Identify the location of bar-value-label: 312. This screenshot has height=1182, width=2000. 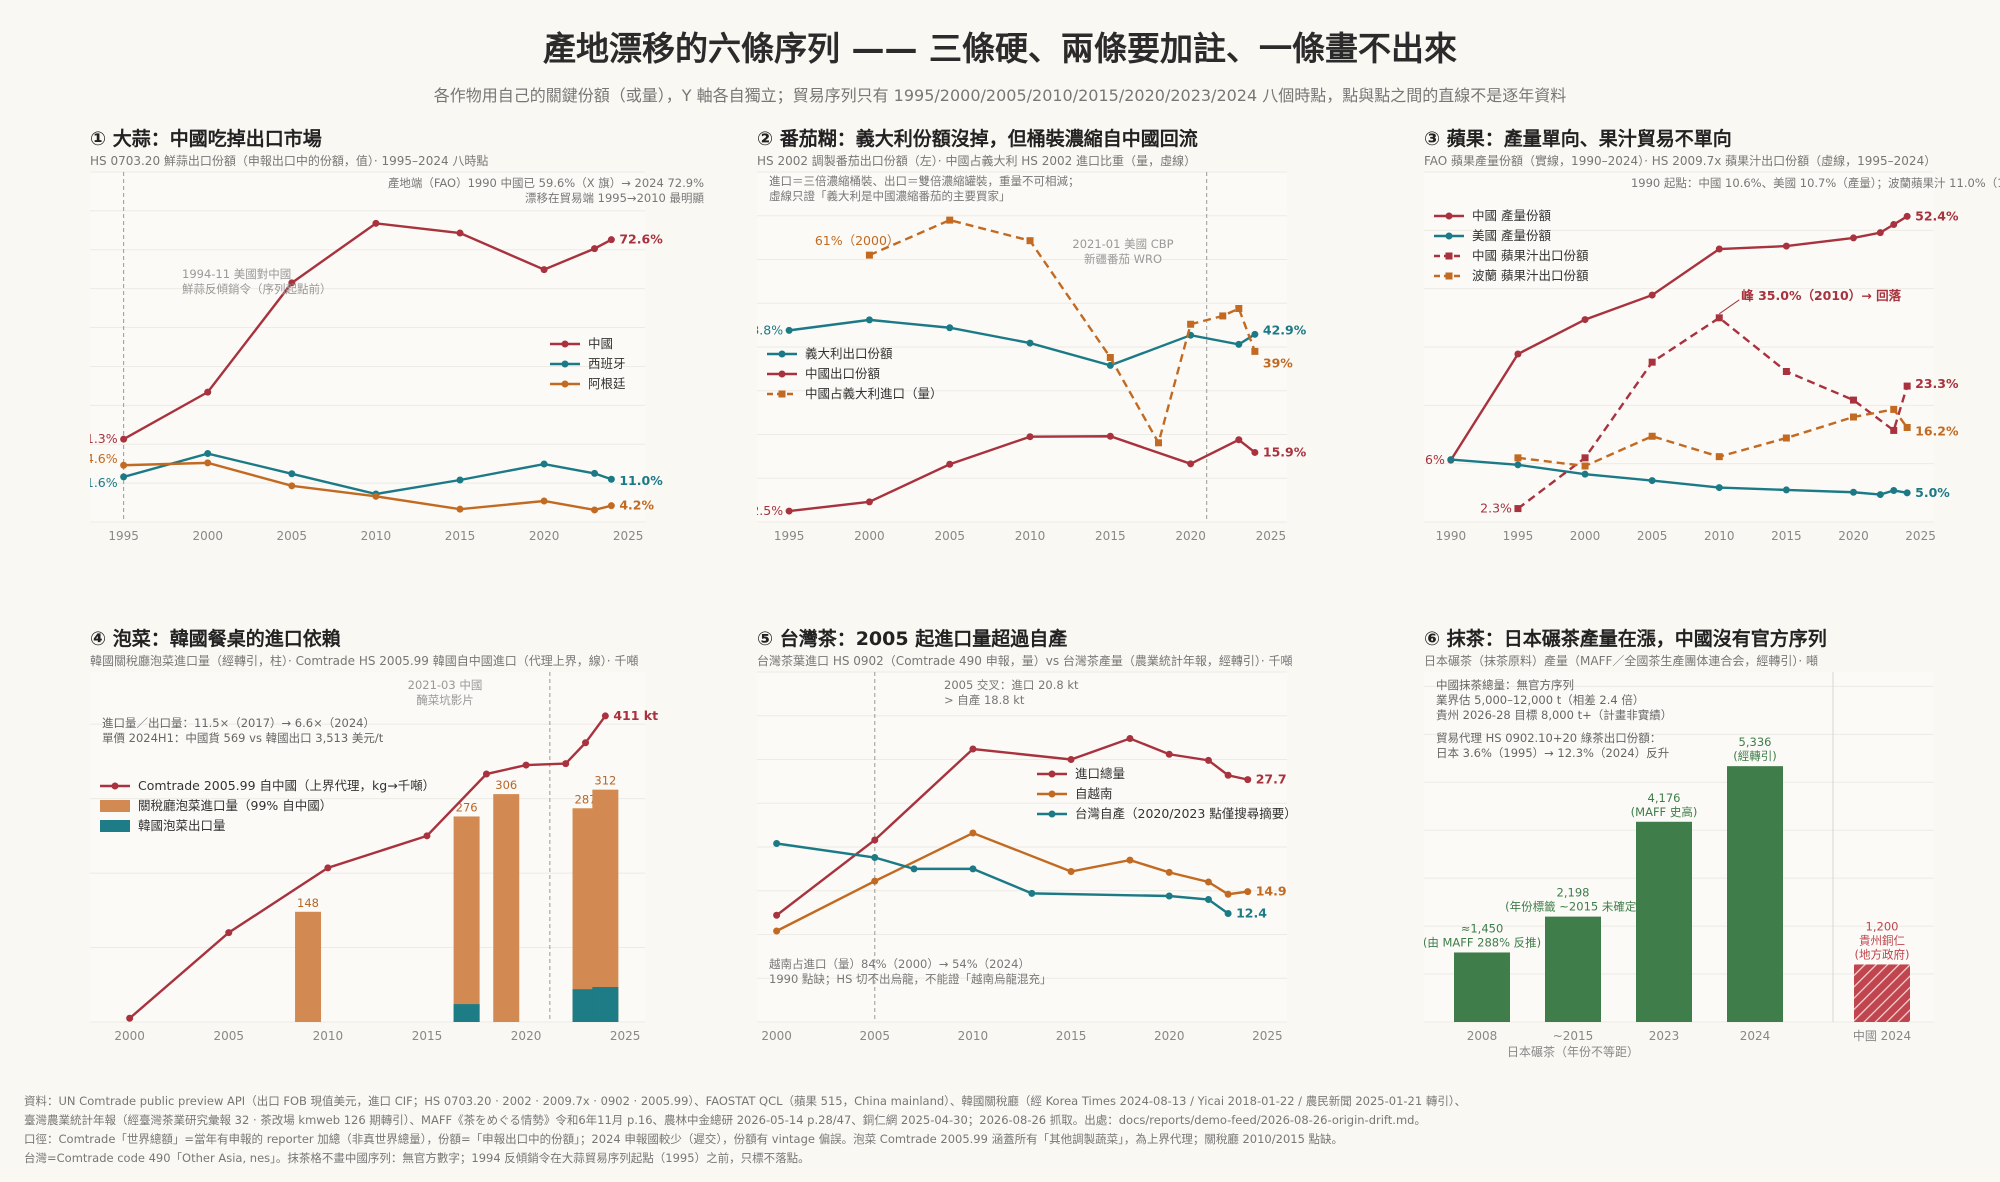
(605, 781).